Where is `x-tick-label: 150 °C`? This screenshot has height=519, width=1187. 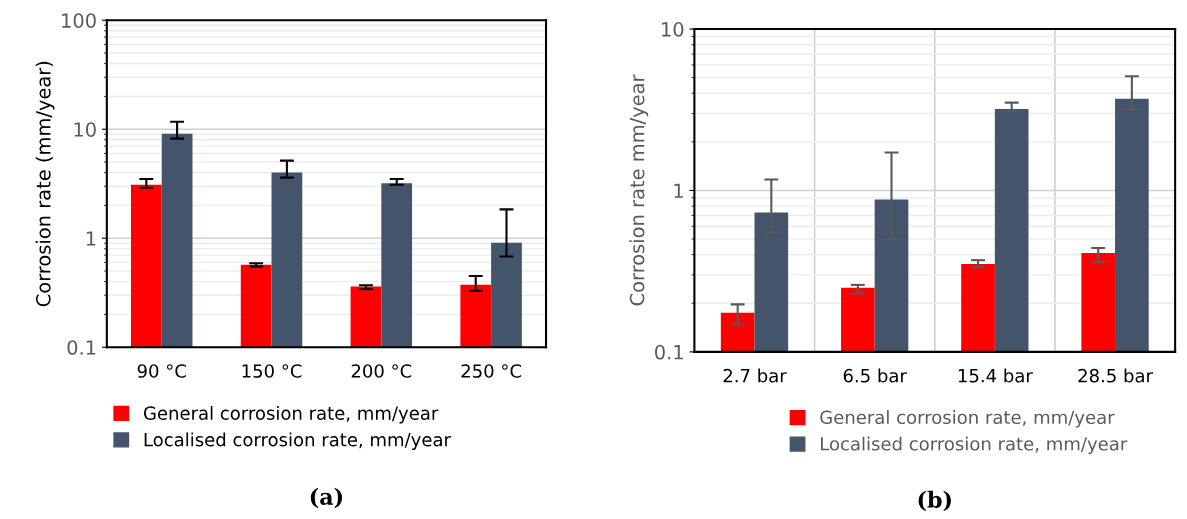
x-tick-label: 150 °C is located at coordinates (272, 371).